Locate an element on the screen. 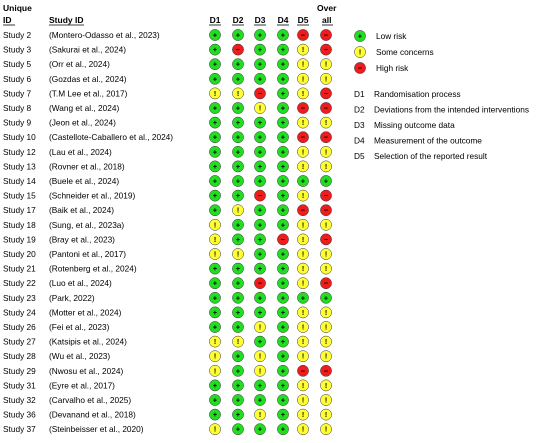 The width and height of the screenshot is (550, 443). study-row: Study 20 (Pantoni et al., 2017)!! + +!! is located at coordinates (167, 254).